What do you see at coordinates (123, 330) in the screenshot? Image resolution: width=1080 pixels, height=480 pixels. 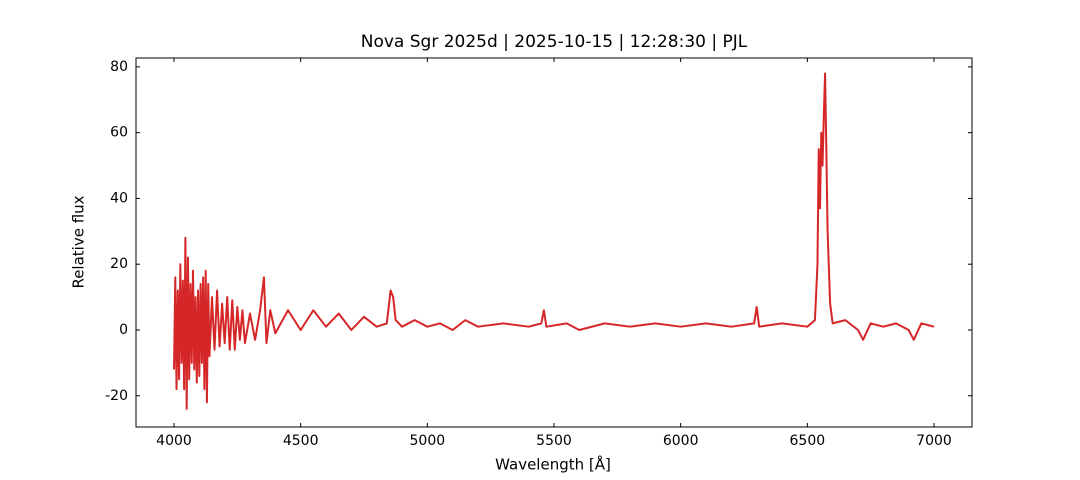 I see `y-tick-label: 0` at bounding box center [123, 330].